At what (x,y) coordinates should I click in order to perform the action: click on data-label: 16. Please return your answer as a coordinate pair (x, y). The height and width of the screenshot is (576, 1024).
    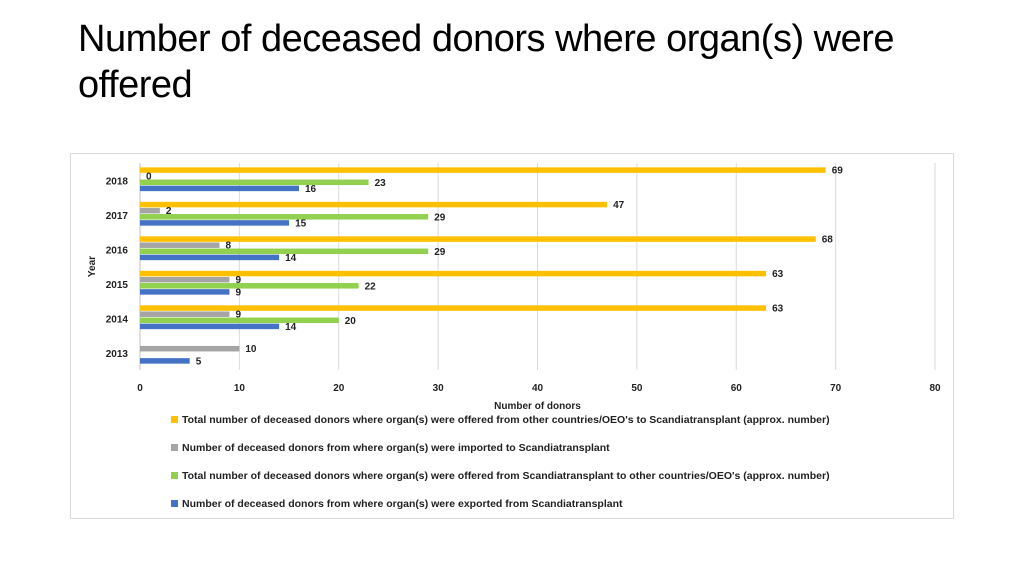
    Looking at the image, I should click on (311, 189).